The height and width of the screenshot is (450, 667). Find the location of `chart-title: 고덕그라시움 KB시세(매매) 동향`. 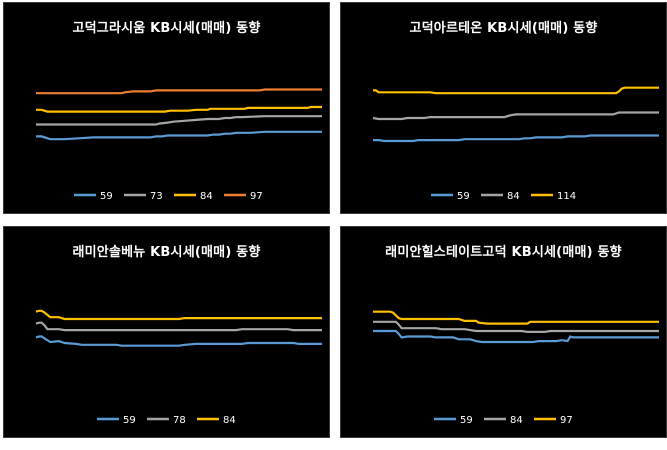

chart-title: 고덕그라시움 KB시세(매매) 동향 is located at coordinates (166, 28).